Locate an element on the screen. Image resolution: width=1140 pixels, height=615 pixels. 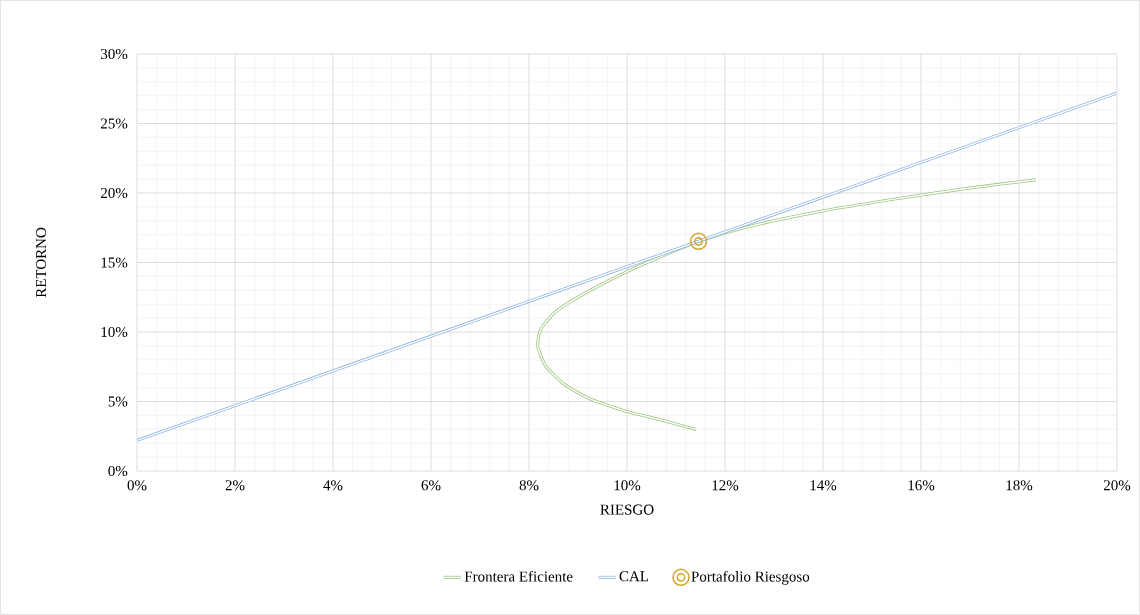
x-tick-label: 4% is located at coordinates (333, 485).